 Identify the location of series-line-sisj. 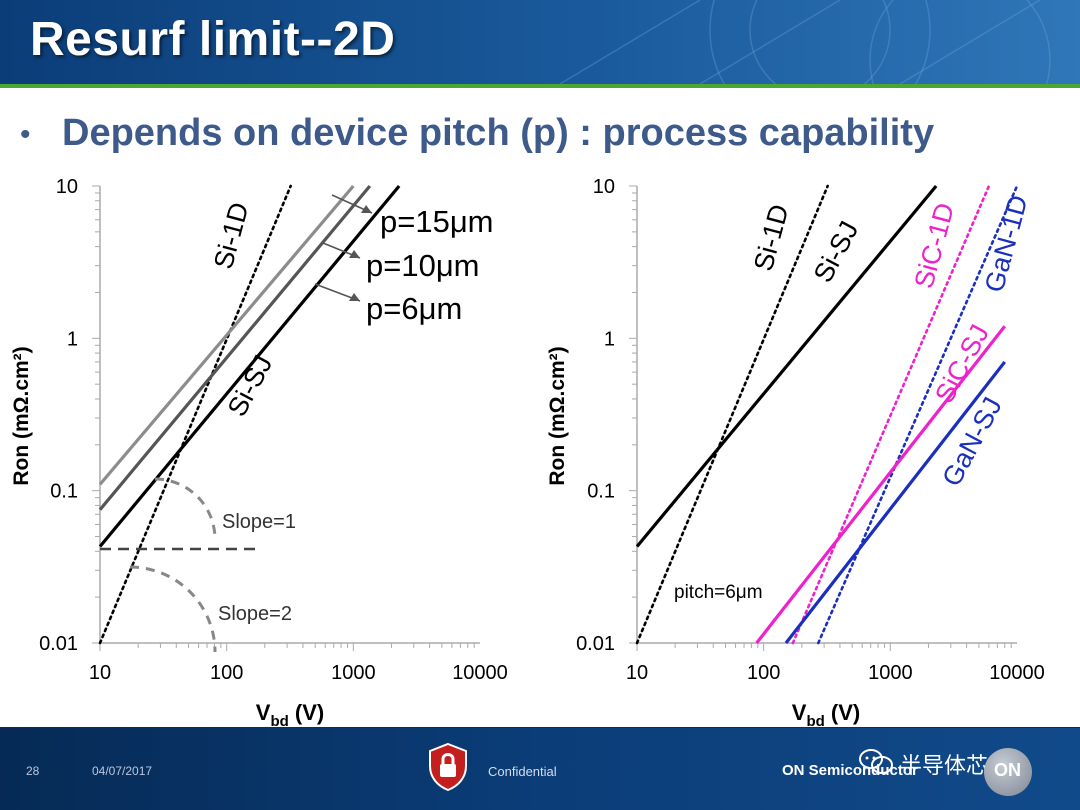
(786, 366).